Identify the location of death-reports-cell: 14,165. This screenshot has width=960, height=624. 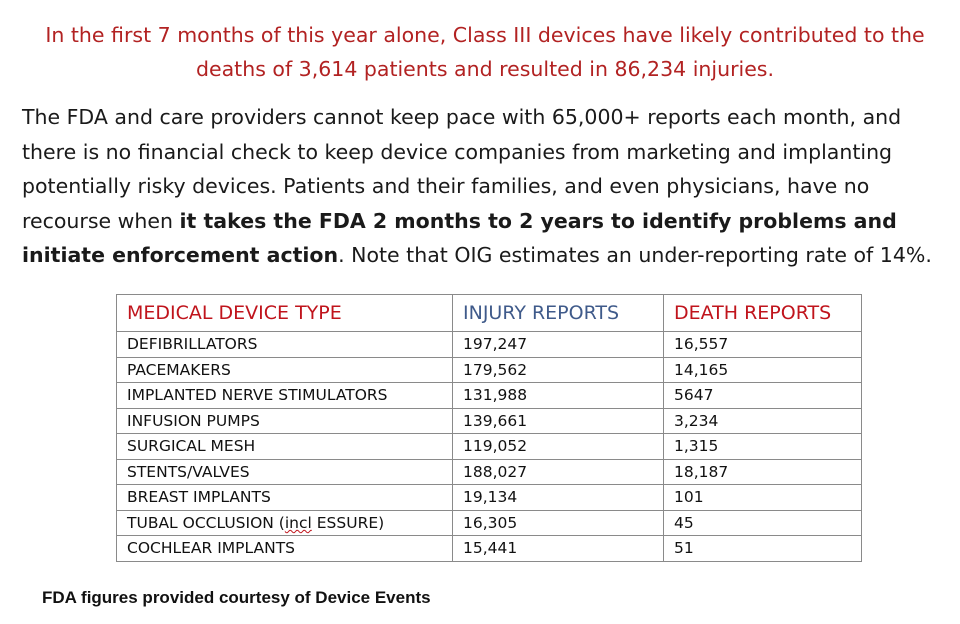
(762, 369).